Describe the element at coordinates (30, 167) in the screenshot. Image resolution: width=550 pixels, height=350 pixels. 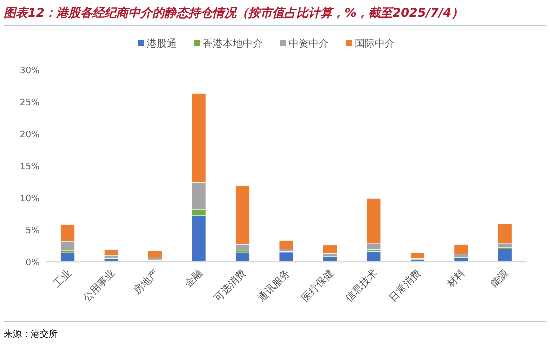
I see `y-tick-label: 15%` at that location.